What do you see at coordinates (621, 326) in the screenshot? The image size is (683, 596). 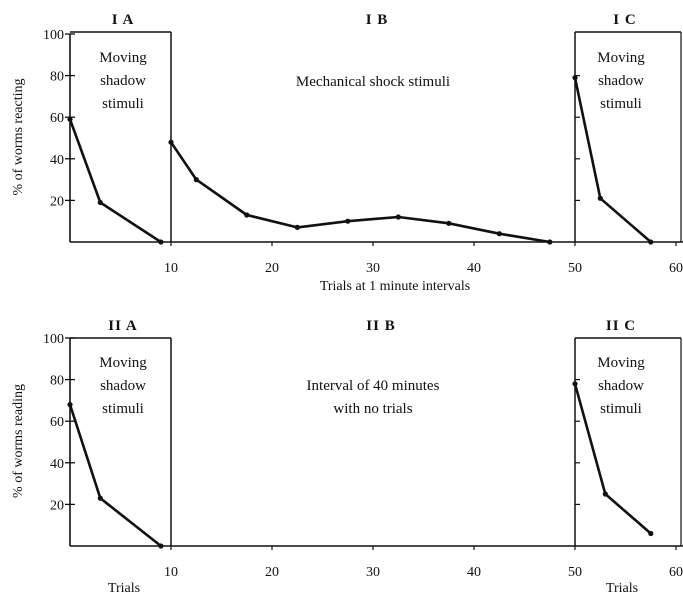 I see `panel-title-iic: II C` at bounding box center [621, 326].